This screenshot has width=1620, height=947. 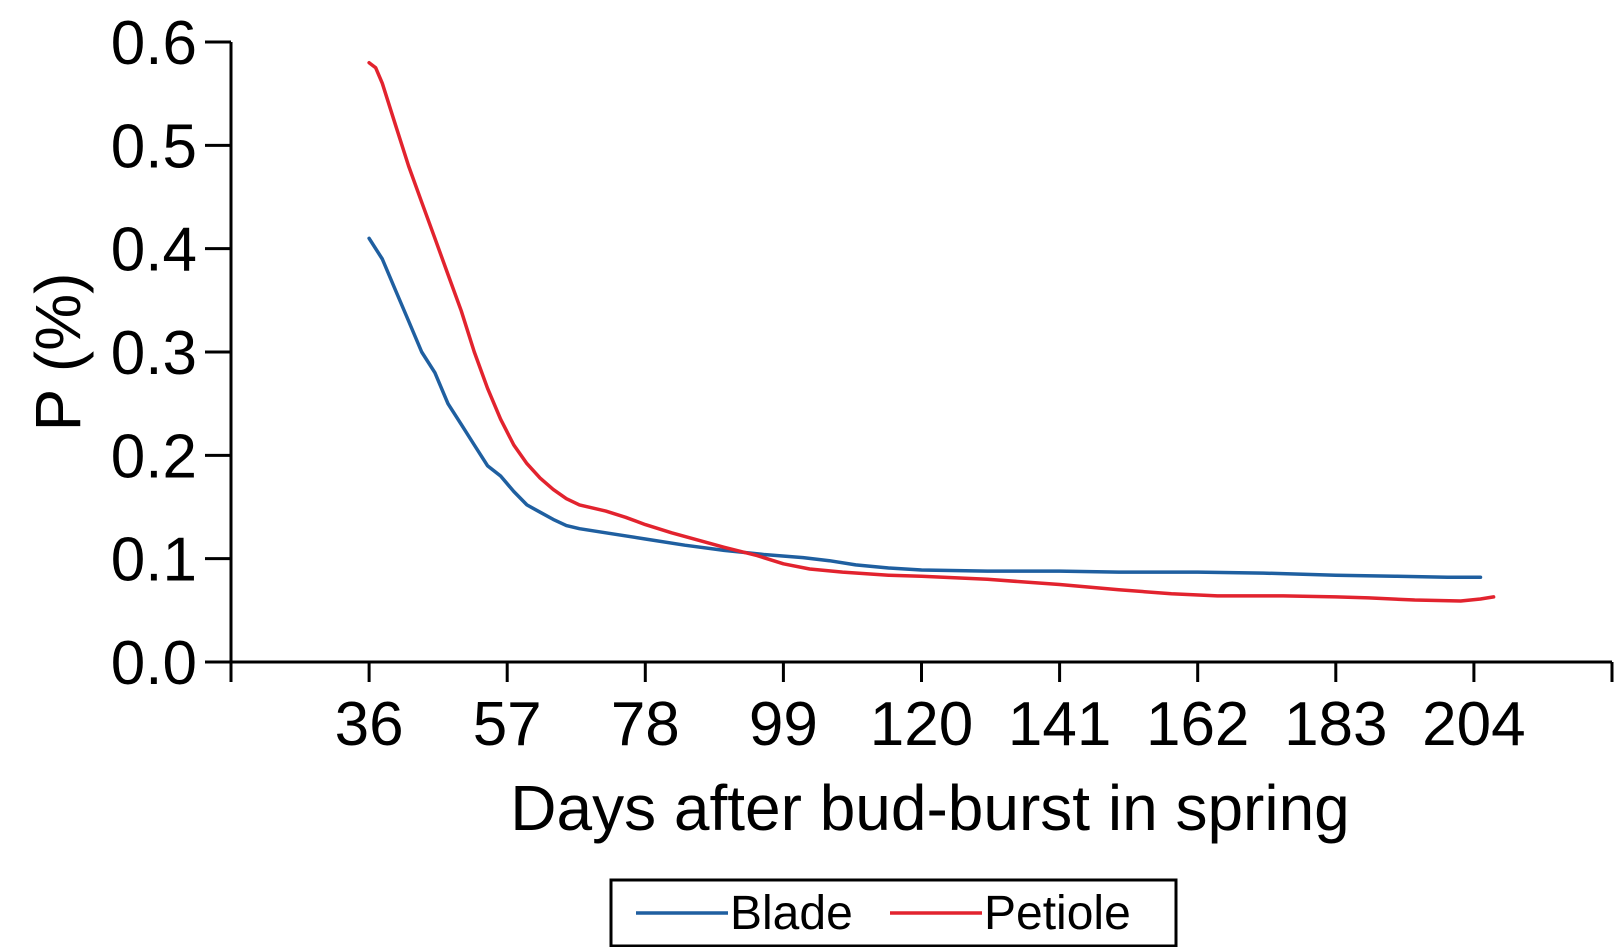 I want to click on x-tick-label: 183, so click(x=1335, y=724).